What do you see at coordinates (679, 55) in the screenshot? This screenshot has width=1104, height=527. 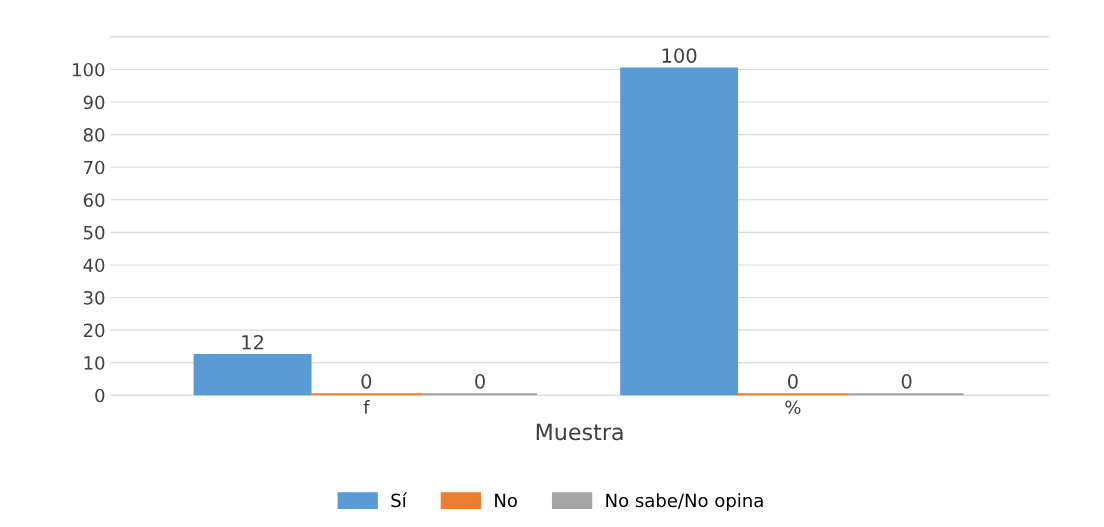 I see `data-label: 100` at bounding box center [679, 55].